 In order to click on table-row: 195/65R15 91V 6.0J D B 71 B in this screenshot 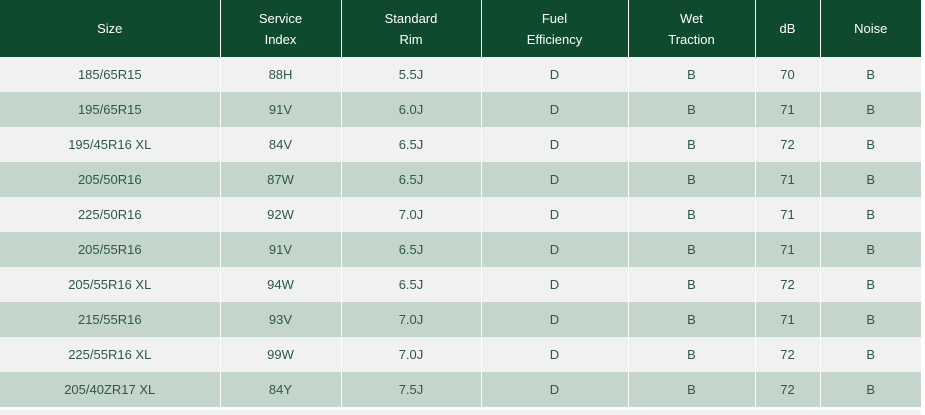, I will do `click(460, 109)`.